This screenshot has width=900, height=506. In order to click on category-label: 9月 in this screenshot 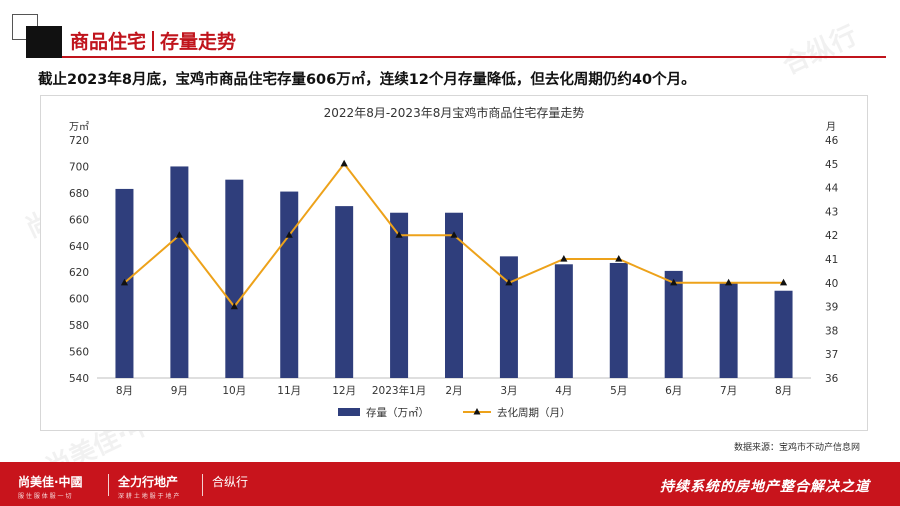, I will do `click(179, 391)`.